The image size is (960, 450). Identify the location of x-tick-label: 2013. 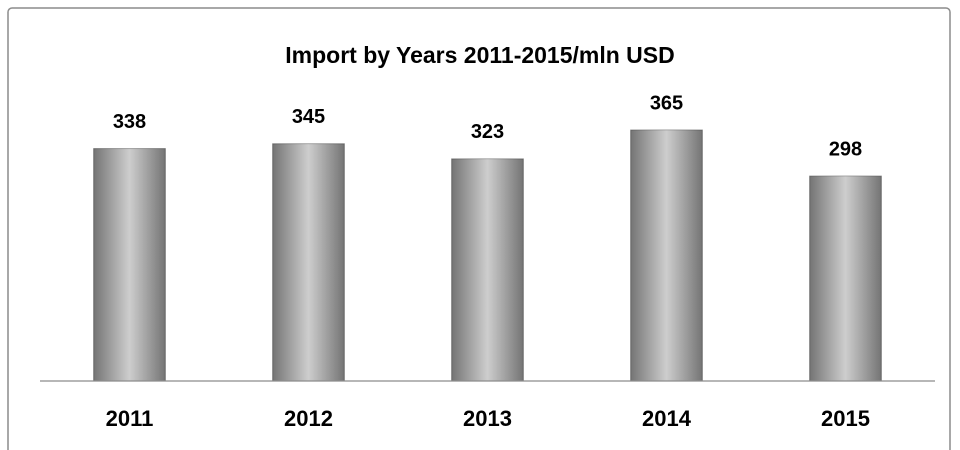
(487, 418).